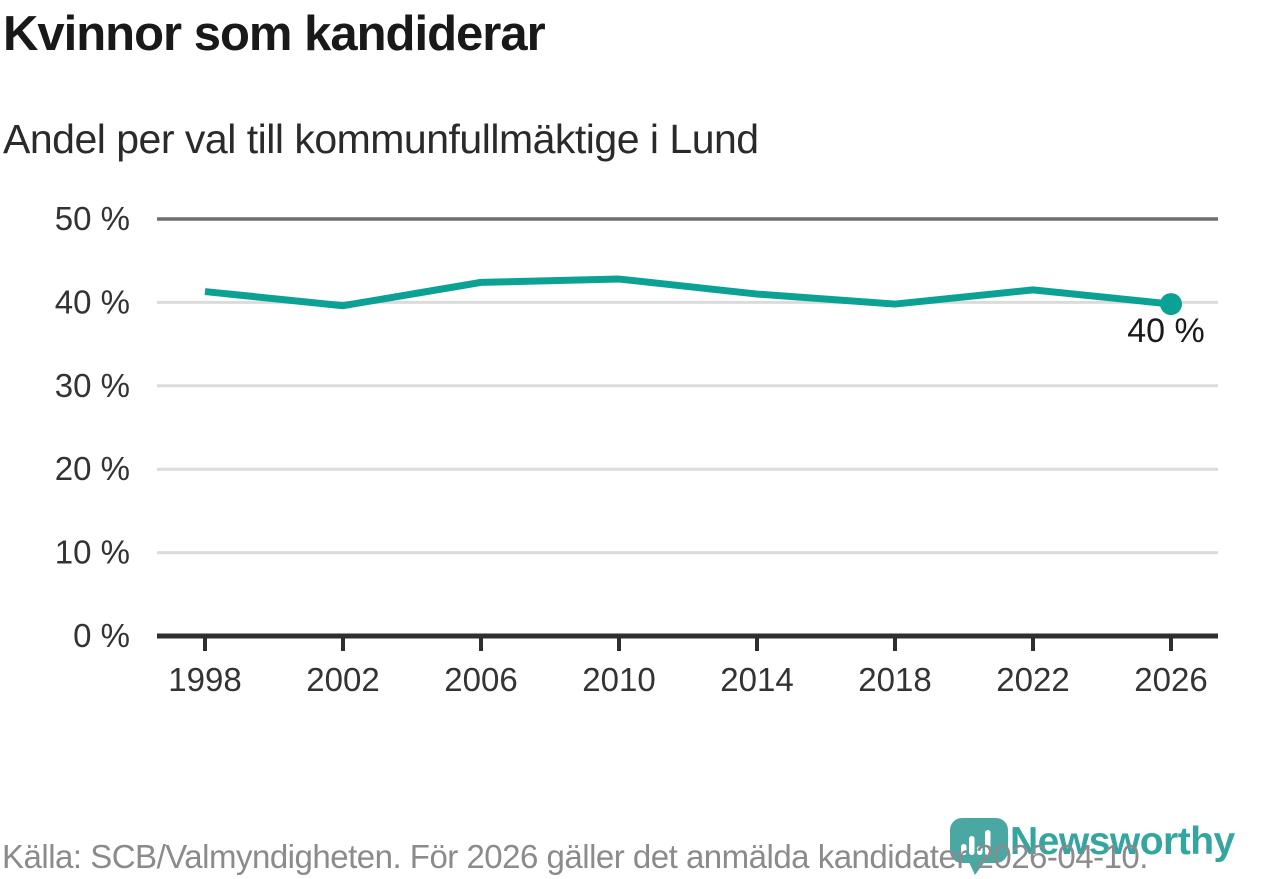 Image resolution: width=1262 pixels, height=879 pixels. Describe the element at coordinates (688, 292) in the screenshot. I see `data-line` at that location.